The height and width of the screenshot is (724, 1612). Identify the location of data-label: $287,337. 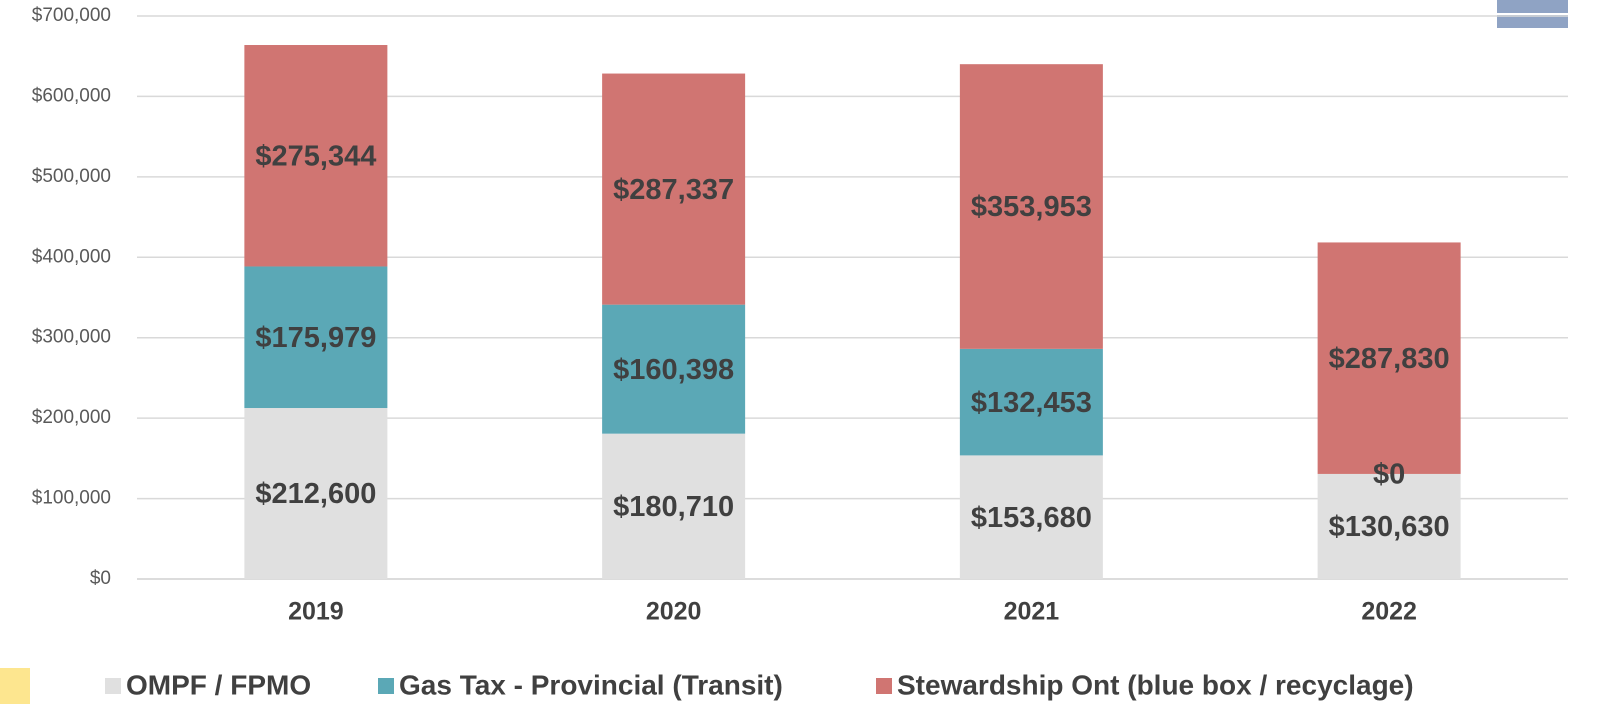
(673, 190).